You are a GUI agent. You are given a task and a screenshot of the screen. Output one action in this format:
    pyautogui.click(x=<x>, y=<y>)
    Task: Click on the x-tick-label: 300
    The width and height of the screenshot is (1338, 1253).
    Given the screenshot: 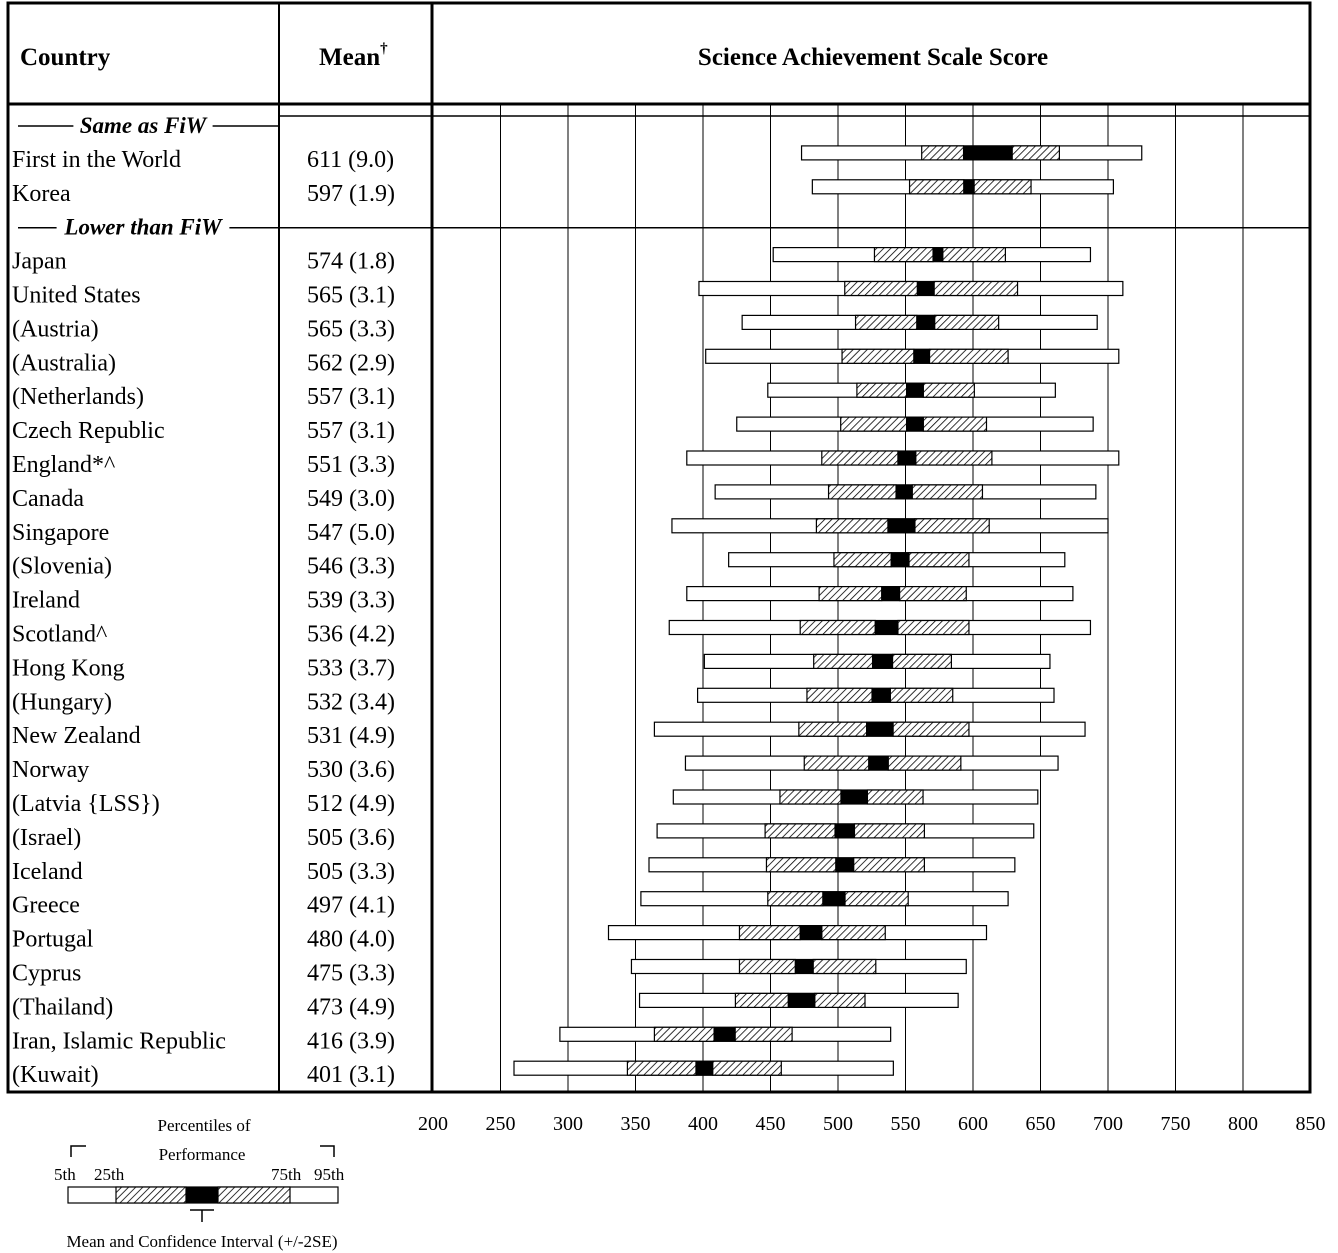 What is the action you would take?
    pyautogui.click(x=568, y=1124)
    